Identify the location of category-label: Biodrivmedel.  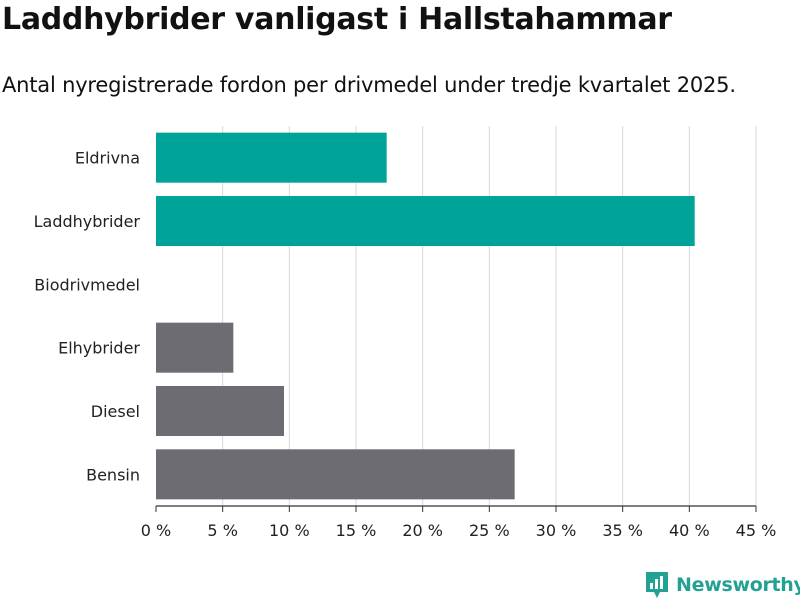
(87, 284).